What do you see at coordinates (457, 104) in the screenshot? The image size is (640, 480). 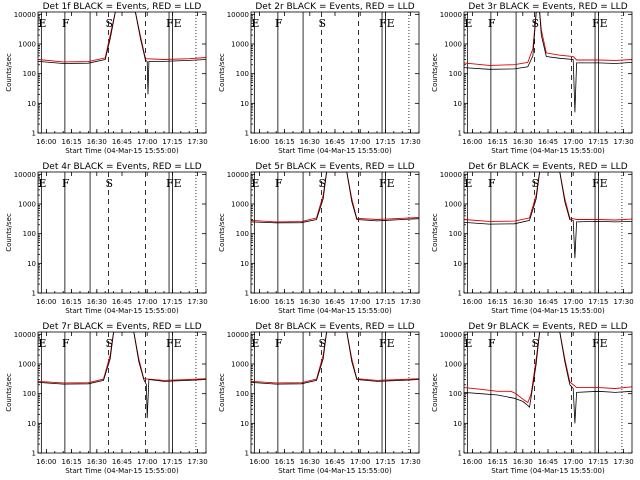 I see `y-tick-label: 10` at bounding box center [457, 104].